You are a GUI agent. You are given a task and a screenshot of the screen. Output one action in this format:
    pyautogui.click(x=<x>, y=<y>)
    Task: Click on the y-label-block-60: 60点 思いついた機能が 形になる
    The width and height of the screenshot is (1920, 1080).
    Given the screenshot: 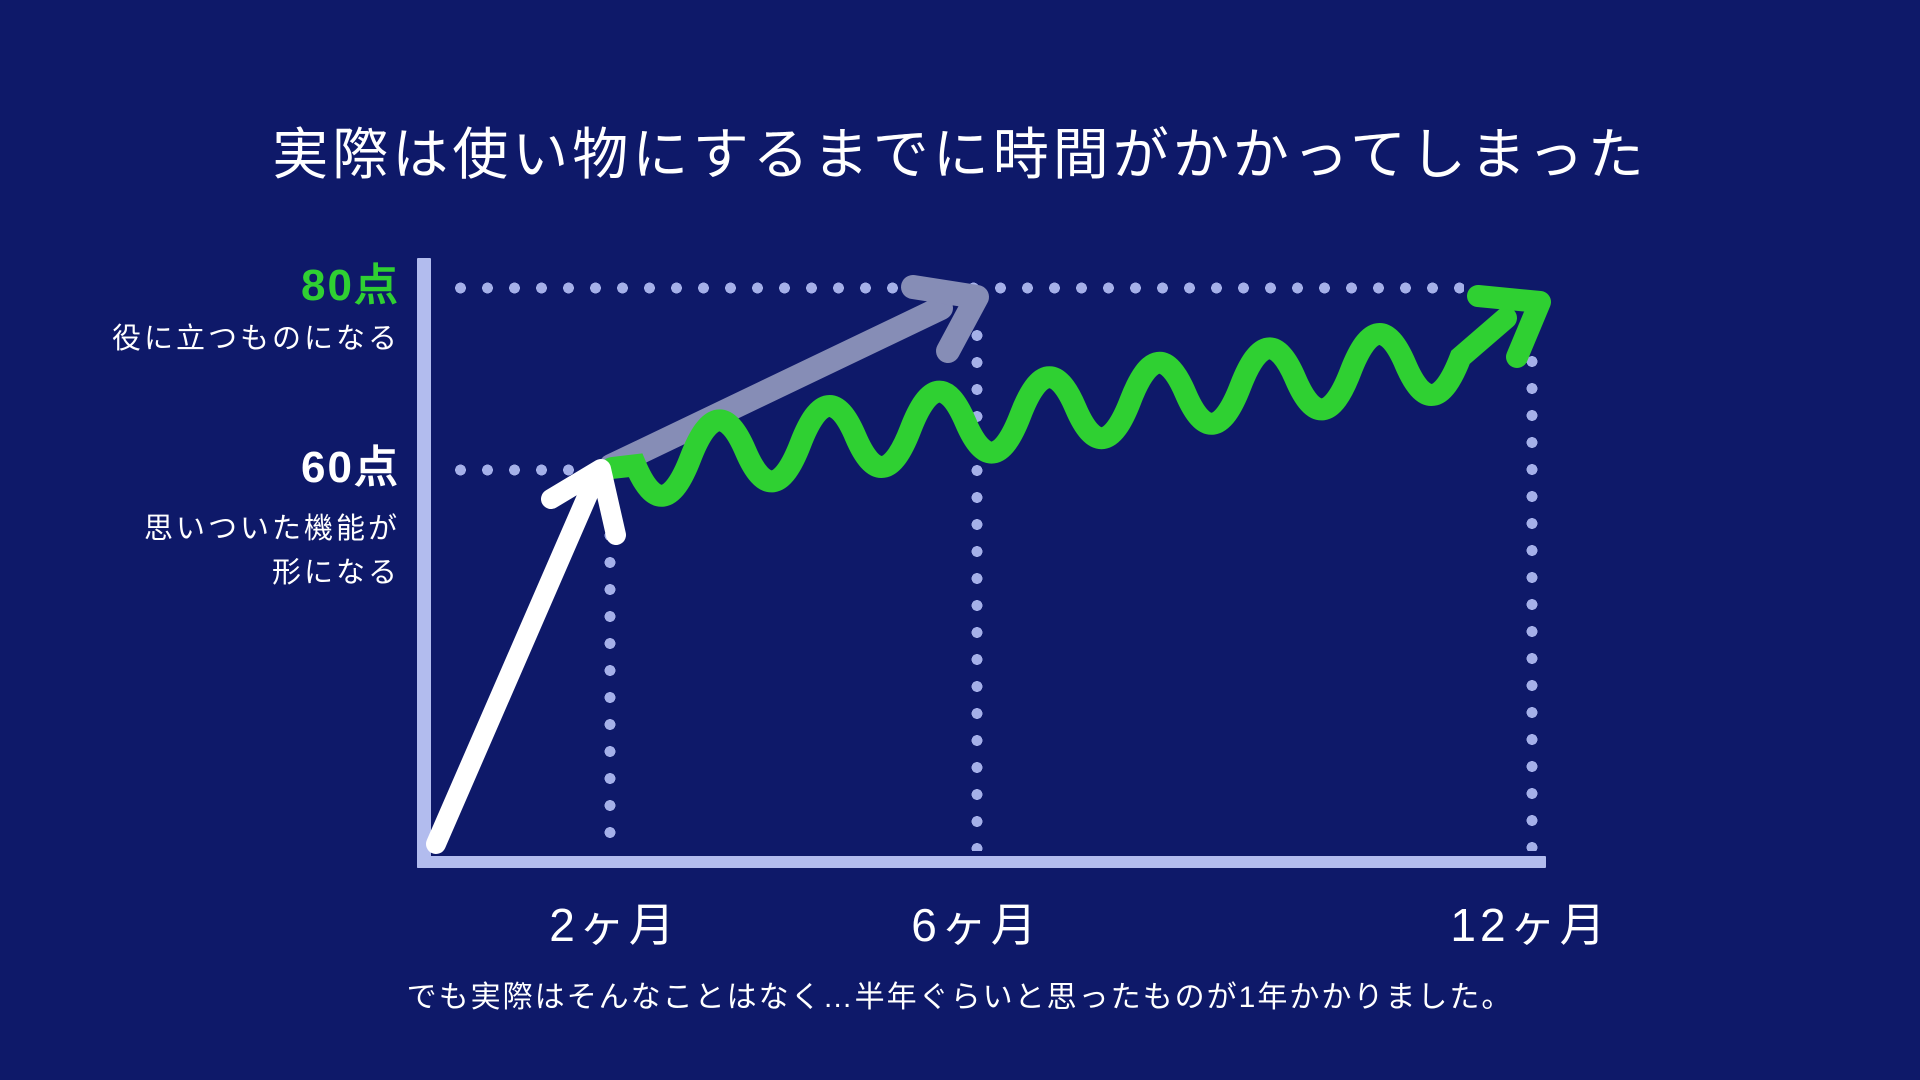 What is the action you would take?
    pyautogui.click(x=200, y=520)
    